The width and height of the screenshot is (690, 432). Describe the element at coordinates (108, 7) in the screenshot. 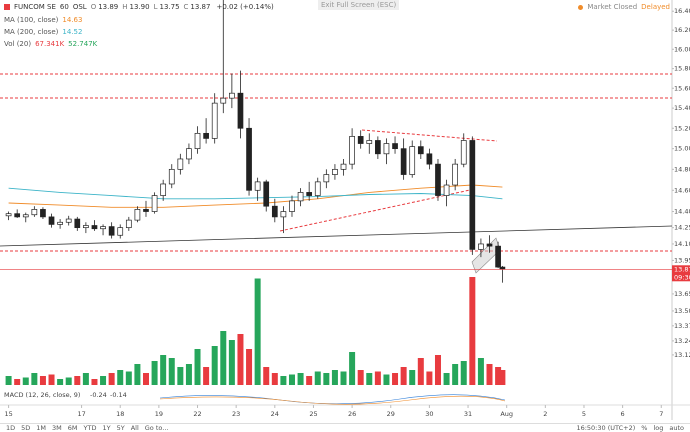

I see `ohlc-value: 13.89` at that location.